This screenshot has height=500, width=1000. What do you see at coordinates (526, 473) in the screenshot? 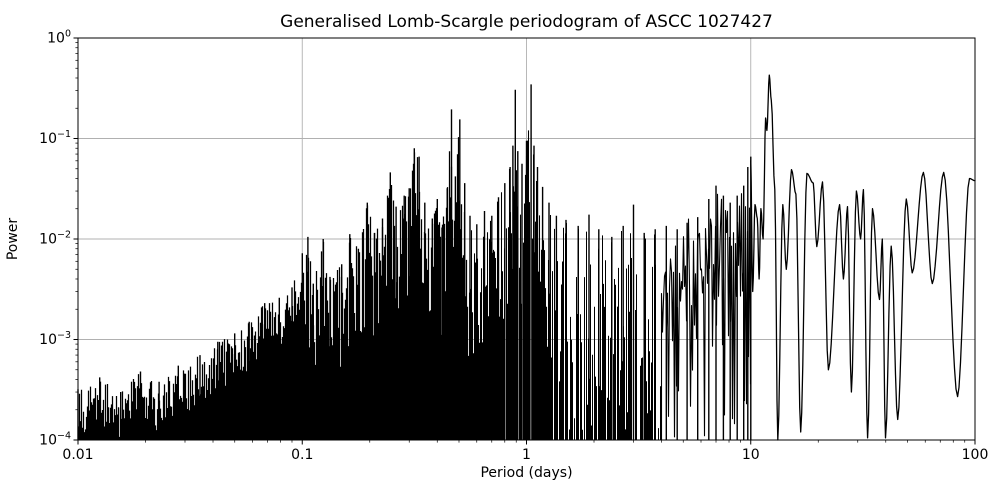
I see `x-axis-label: Period (days)` at bounding box center [526, 473].